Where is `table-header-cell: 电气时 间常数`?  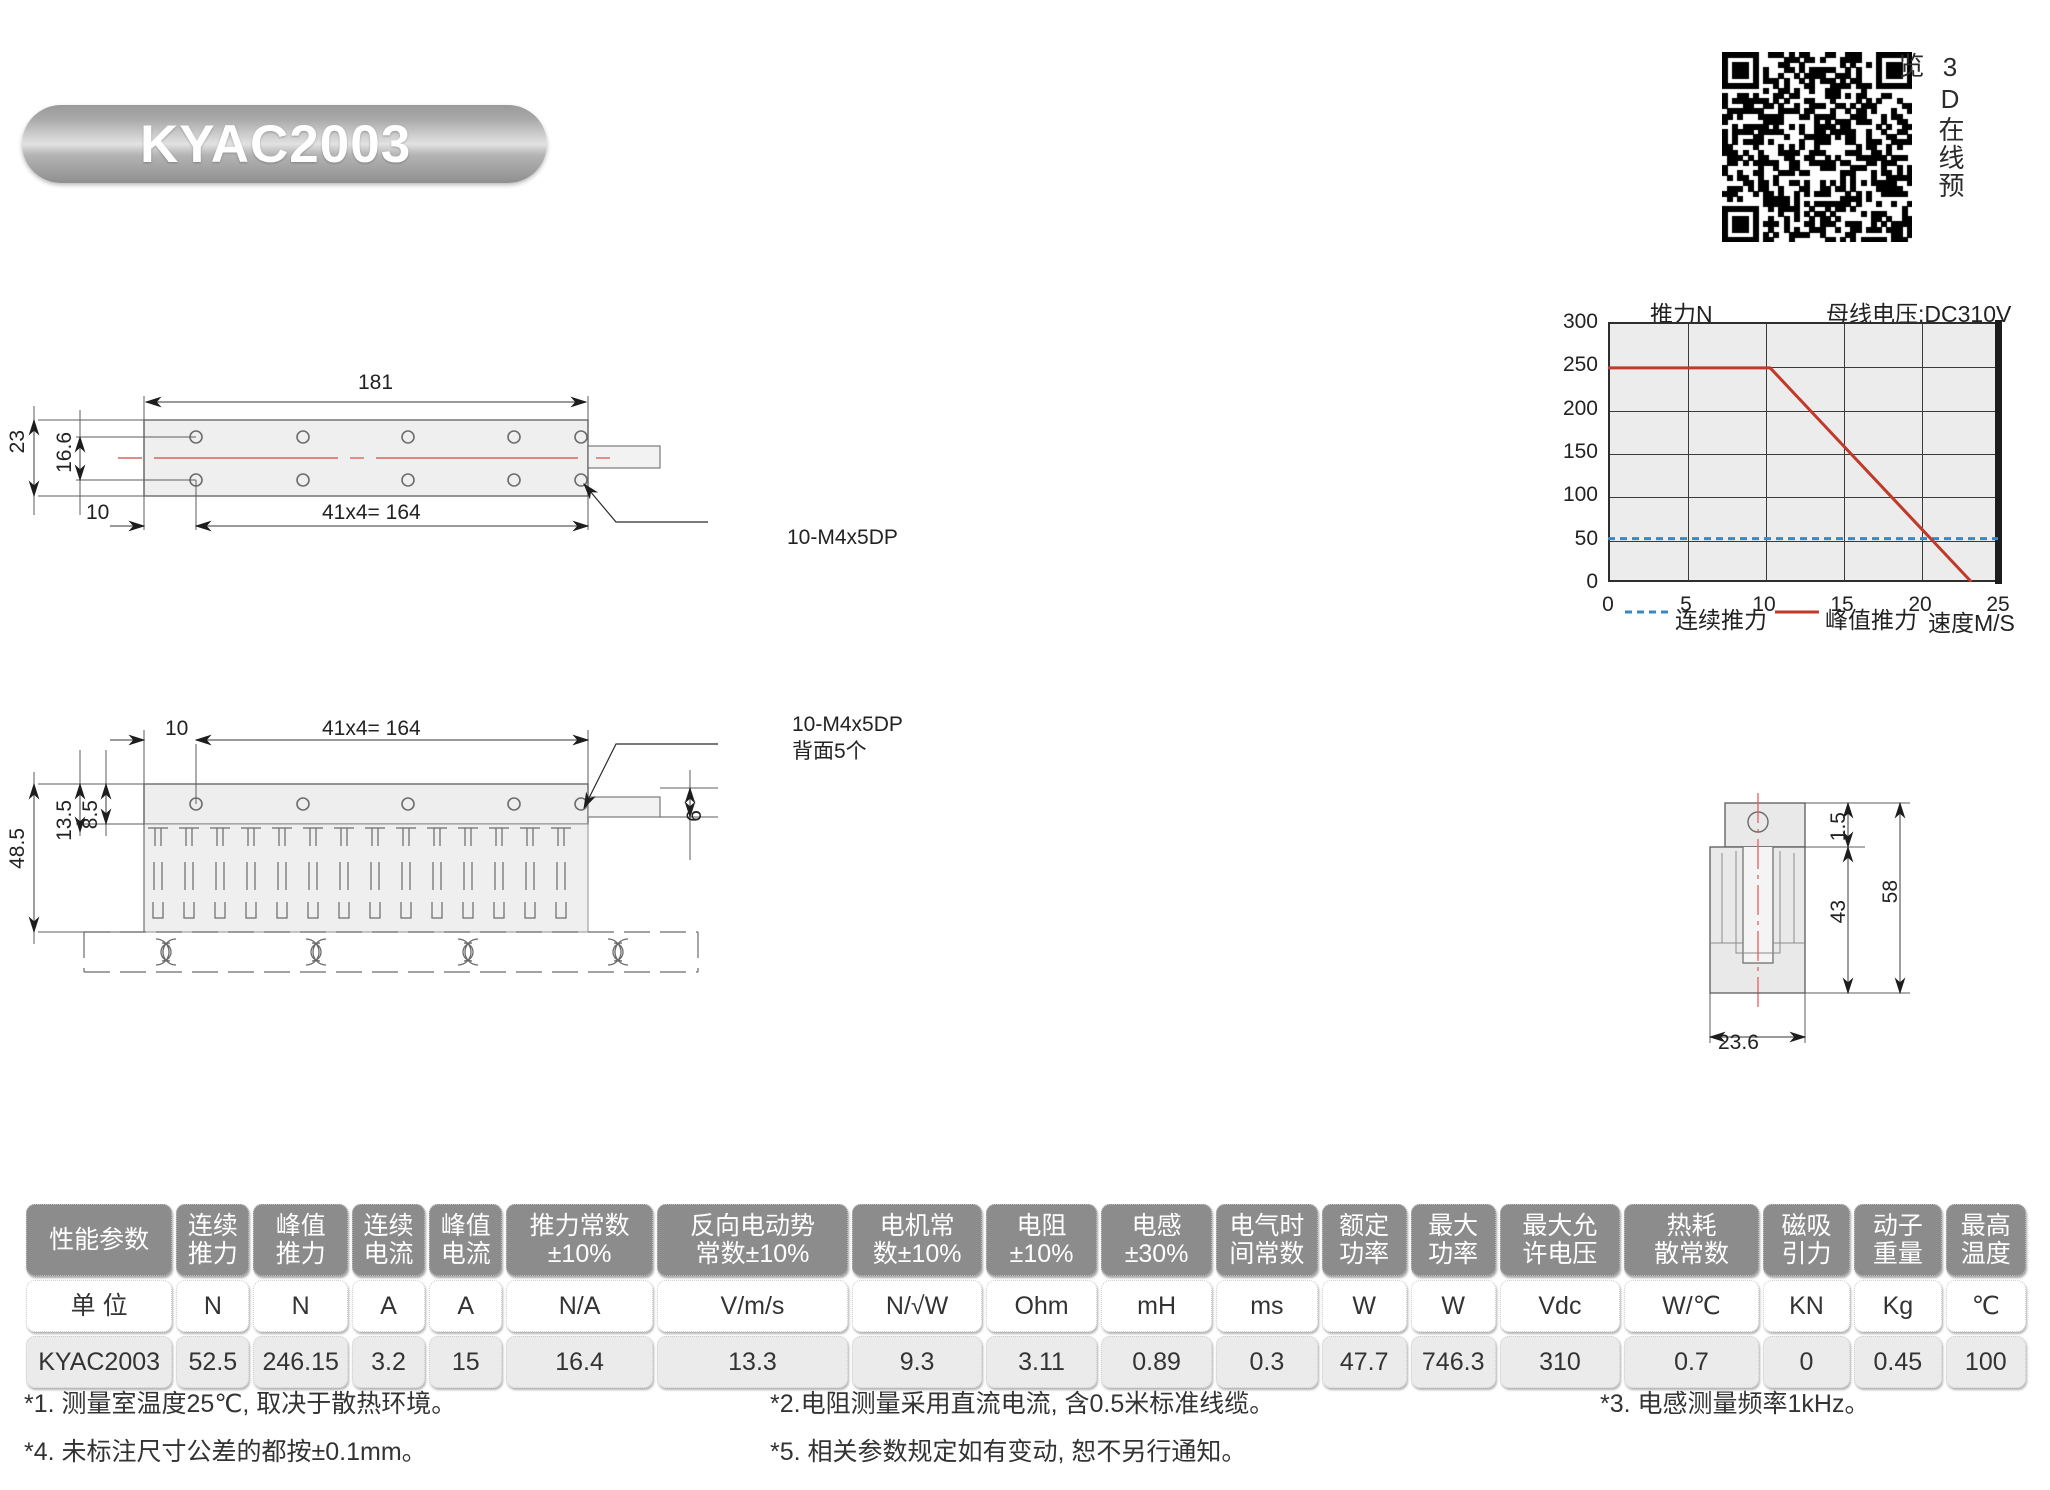 table-header-cell: 电气时 间常数 is located at coordinates (1267, 1240).